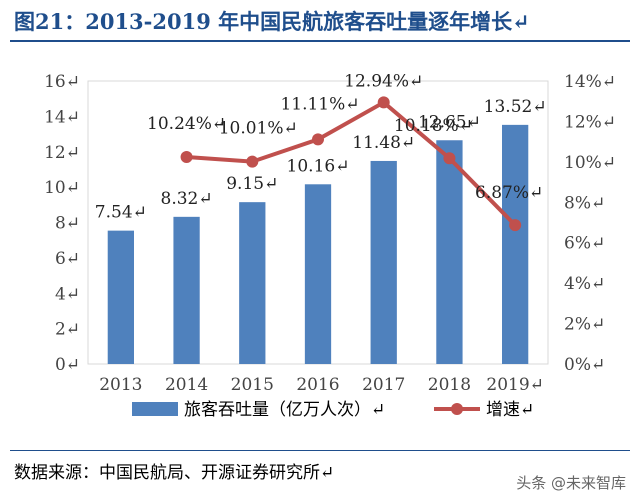 The height and width of the screenshot is (504, 640). What do you see at coordinates (515, 244) in the screenshot?
I see `bar-2019` at bounding box center [515, 244].